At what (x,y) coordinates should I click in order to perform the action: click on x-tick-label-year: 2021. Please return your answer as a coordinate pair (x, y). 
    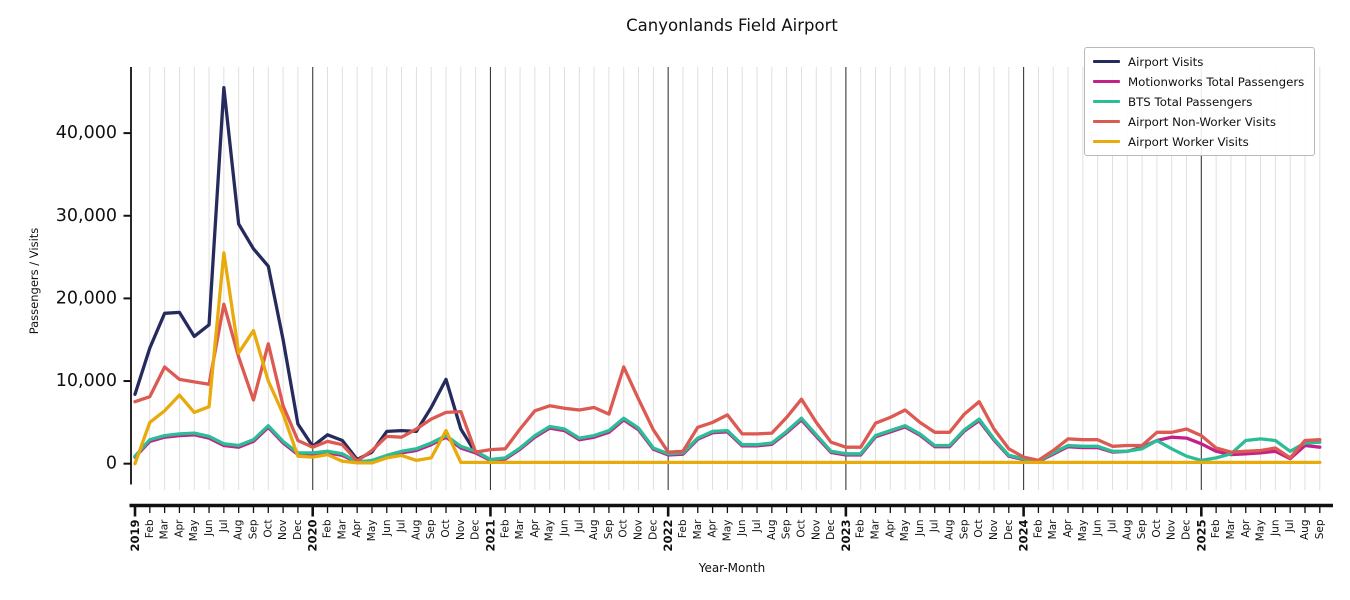
    Looking at the image, I should click on (490, 536).